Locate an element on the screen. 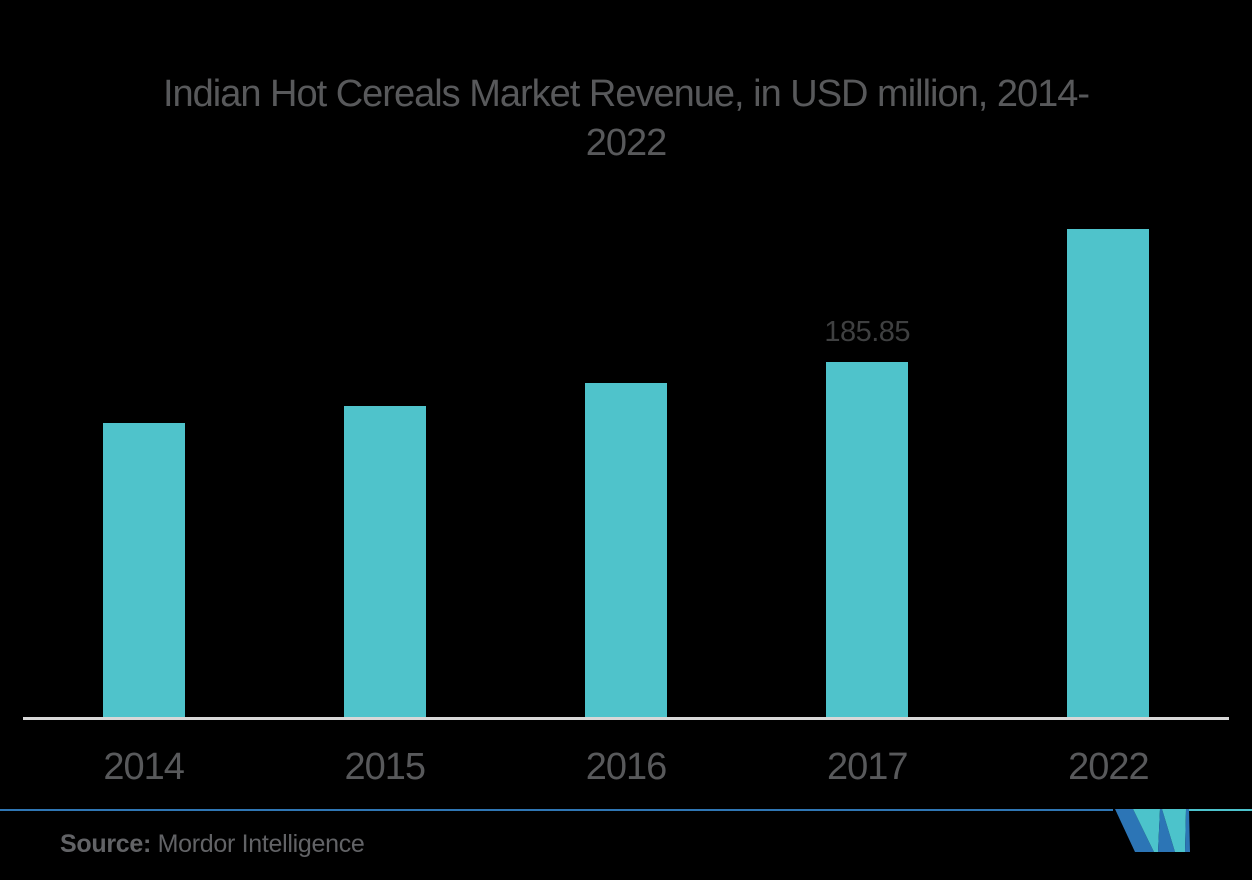  x-axis-label: 2017 is located at coordinates (867, 767).